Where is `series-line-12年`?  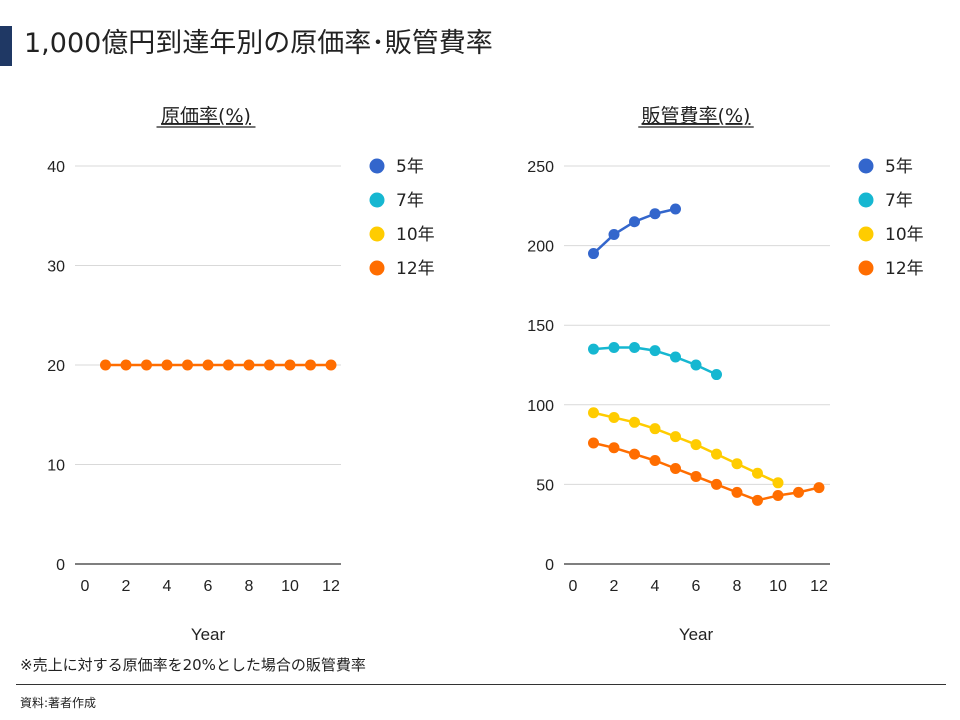
series-line-12年 is located at coordinates (706, 471).